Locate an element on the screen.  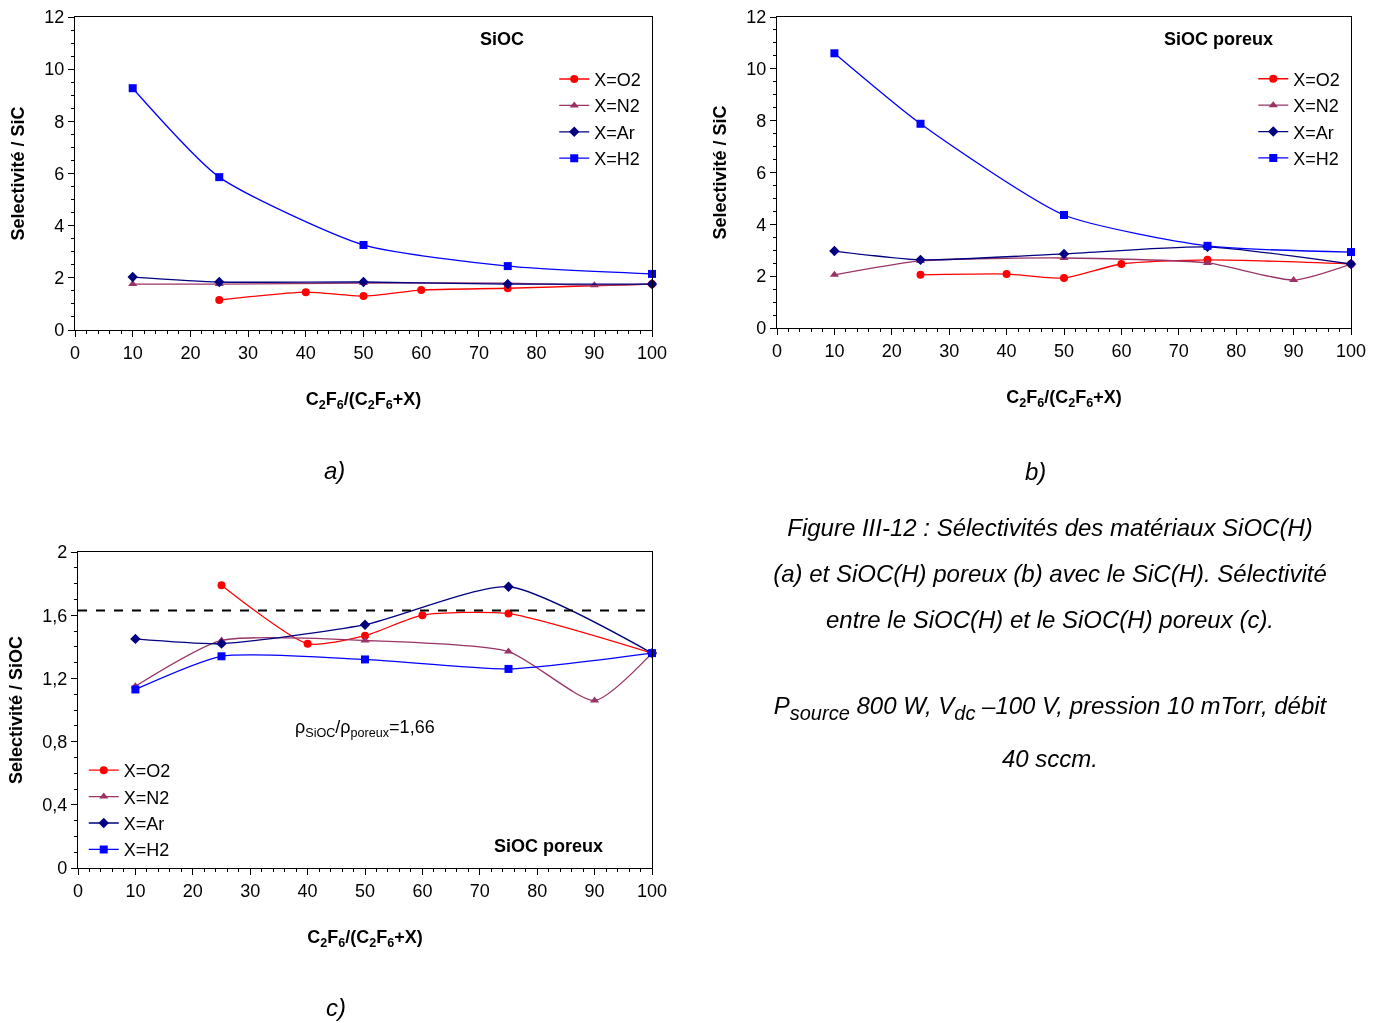
y-tick-label: 0,8 is located at coordinates (55, 741).